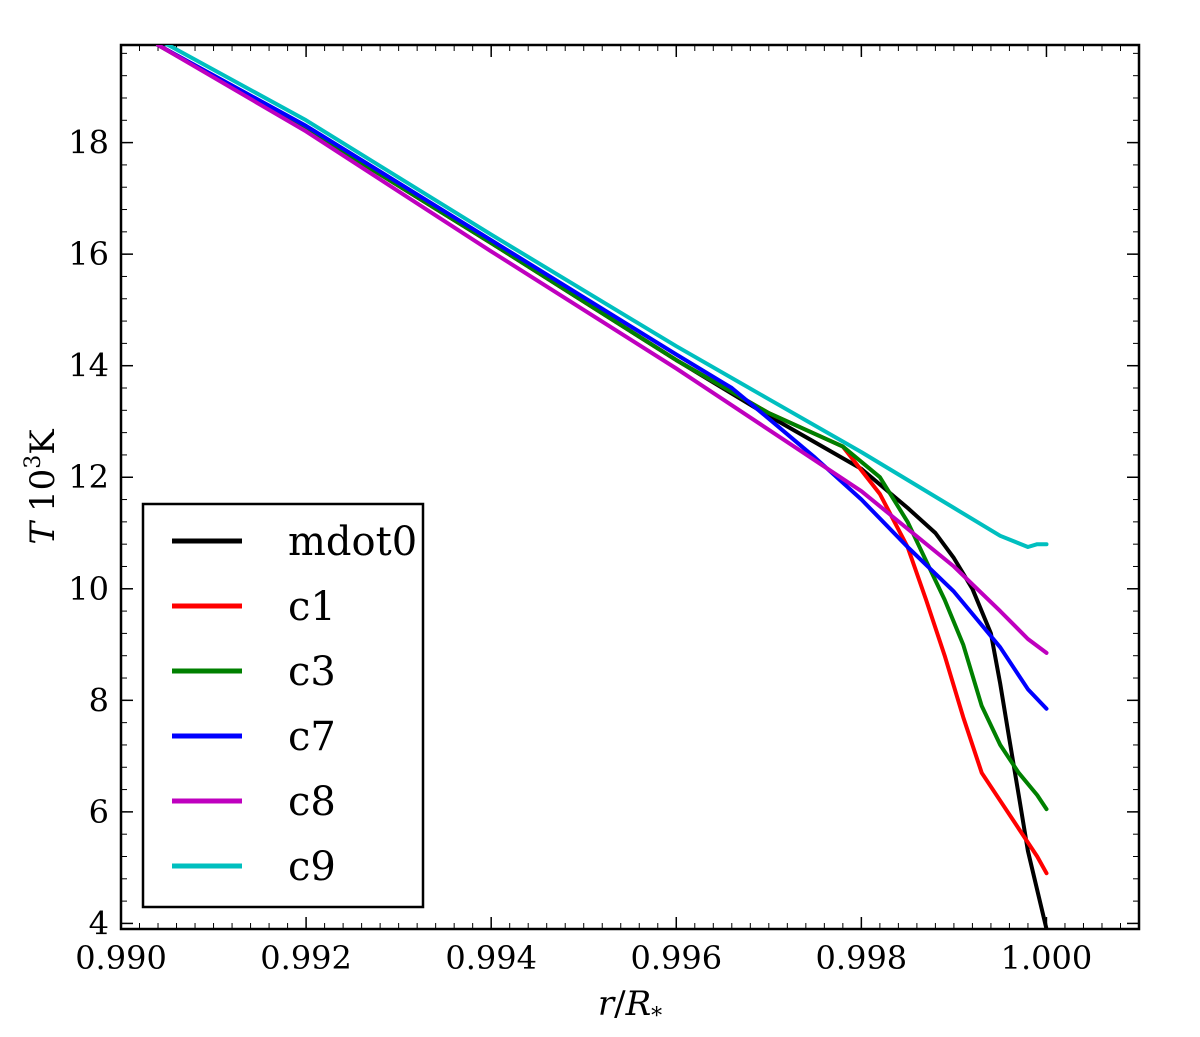 The image size is (1200, 1037). What do you see at coordinates (491, 958) in the screenshot?
I see `x-tick-label: 0.994` at bounding box center [491, 958].